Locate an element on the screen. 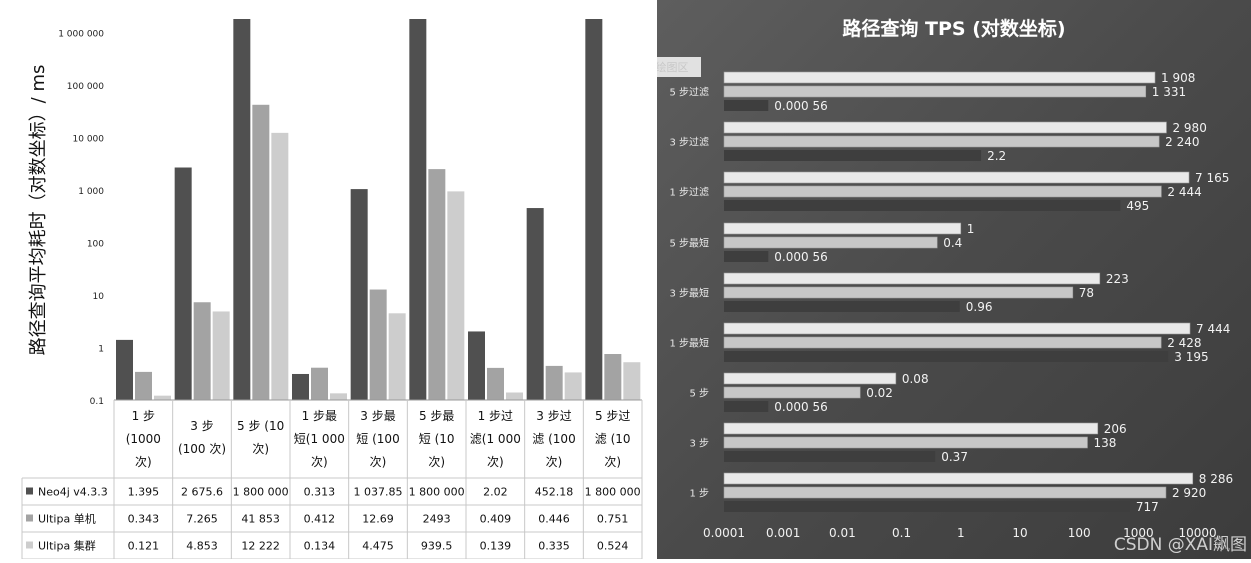  panel-separator is located at coordinates (651, 279).